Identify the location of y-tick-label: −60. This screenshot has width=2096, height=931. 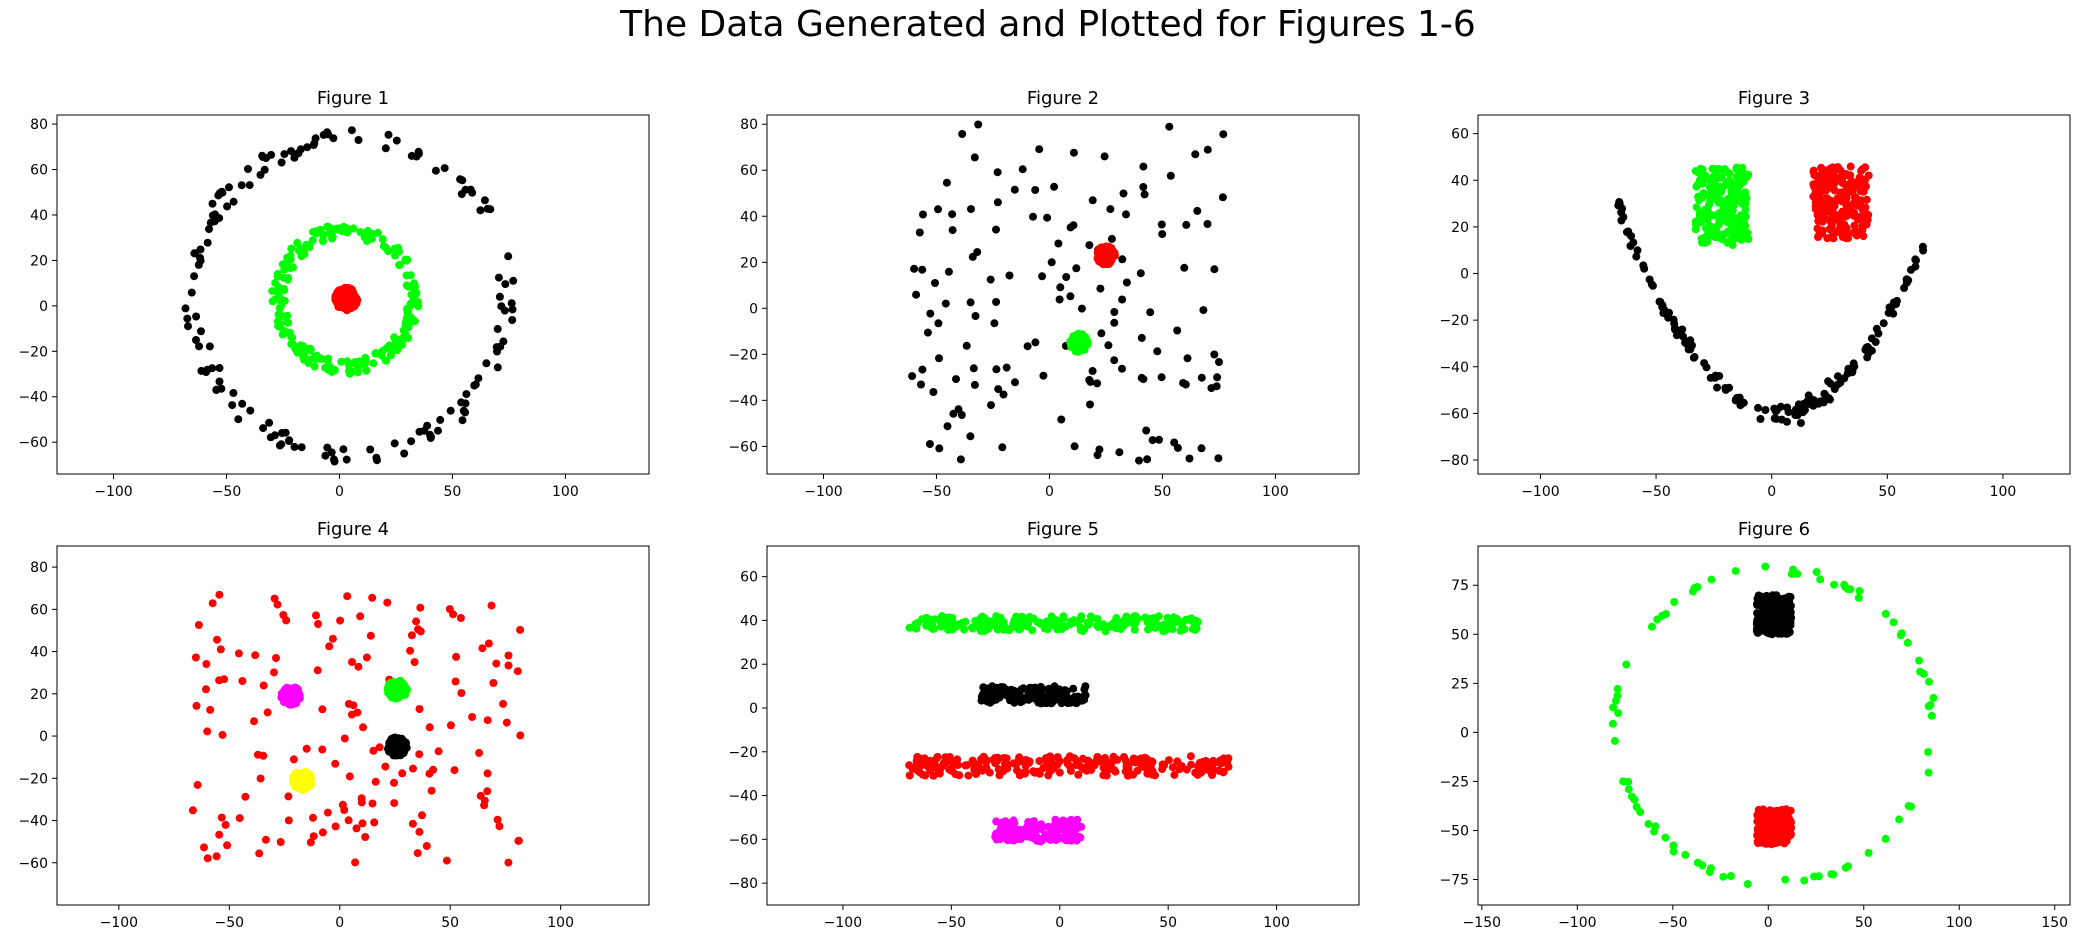
(33, 864).